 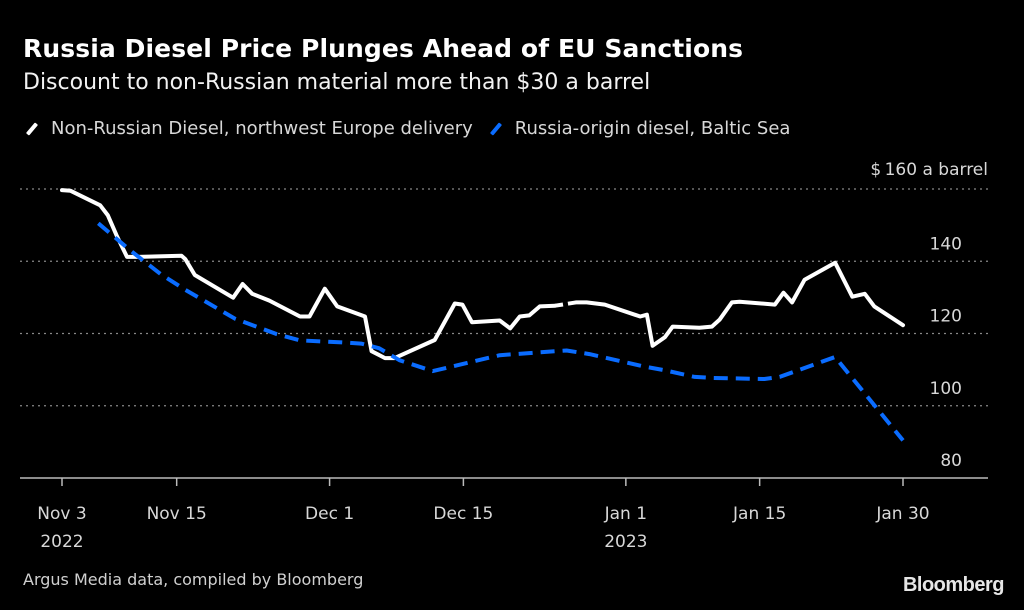 What do you see at coordinates (193, 579) in the screenshot?
I see `source-note: Argus Media data, compiled by Bloomberg` at bounding box center [193, 579].